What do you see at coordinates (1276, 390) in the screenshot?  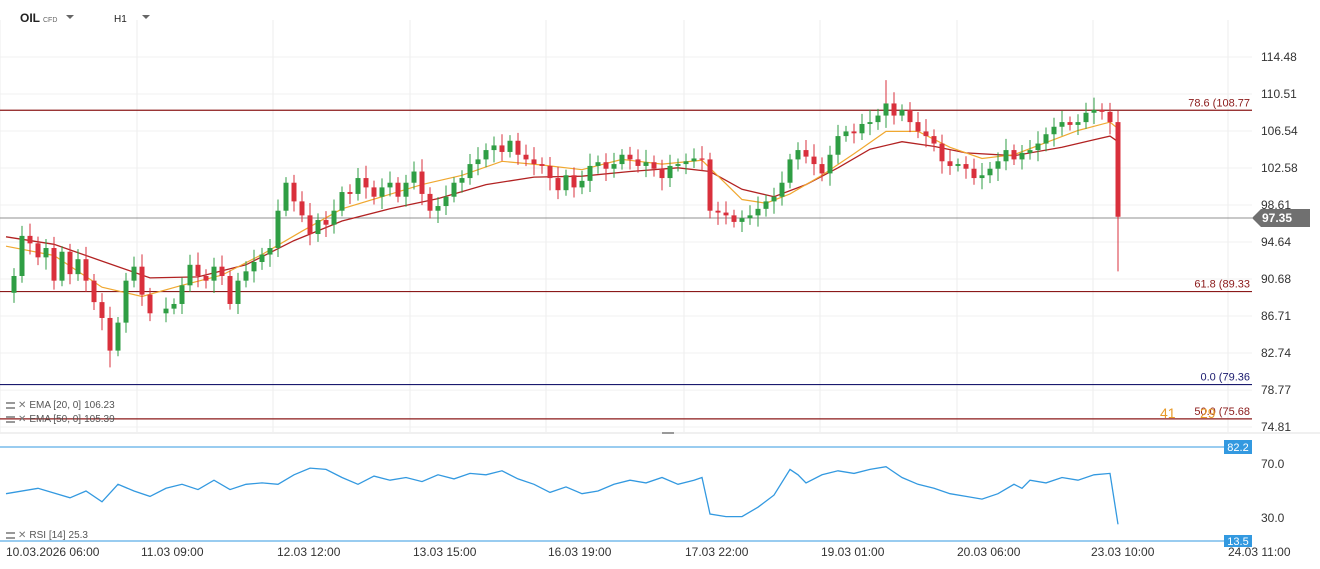 I see `price-tick-label: 78.77` at bounding box center [1276, 390].